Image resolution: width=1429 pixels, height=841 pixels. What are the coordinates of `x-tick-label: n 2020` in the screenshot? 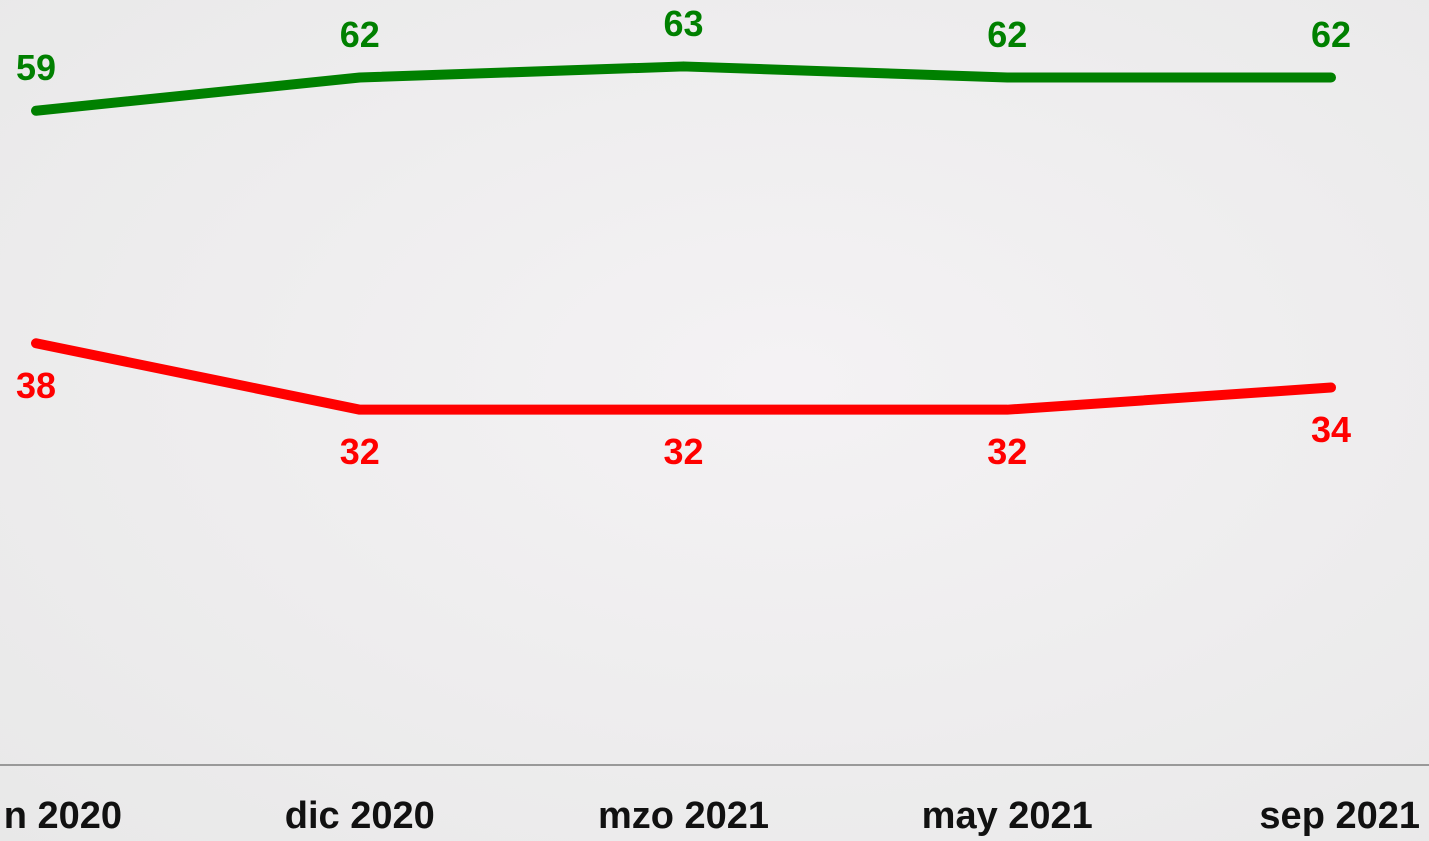 It's located at (63, 816).